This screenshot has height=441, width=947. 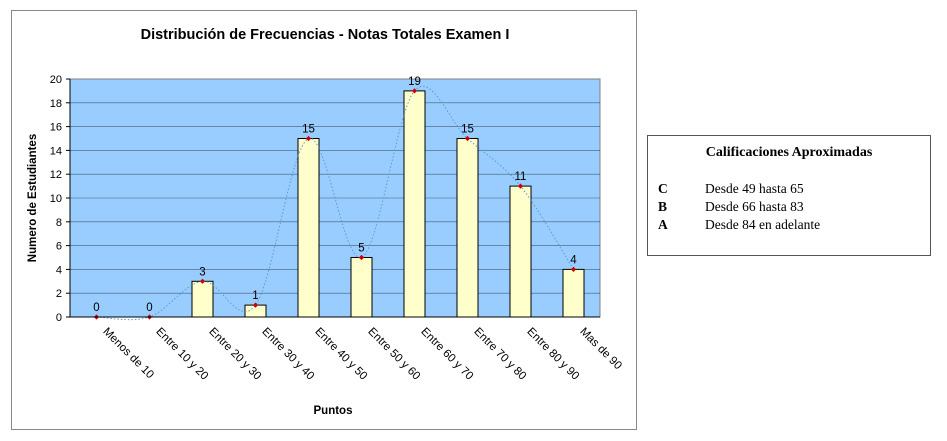 What do you see at coordinates (56, 80) in the screenshot?
I see `y-tick-label: 20` at bounding box center [56, 80].